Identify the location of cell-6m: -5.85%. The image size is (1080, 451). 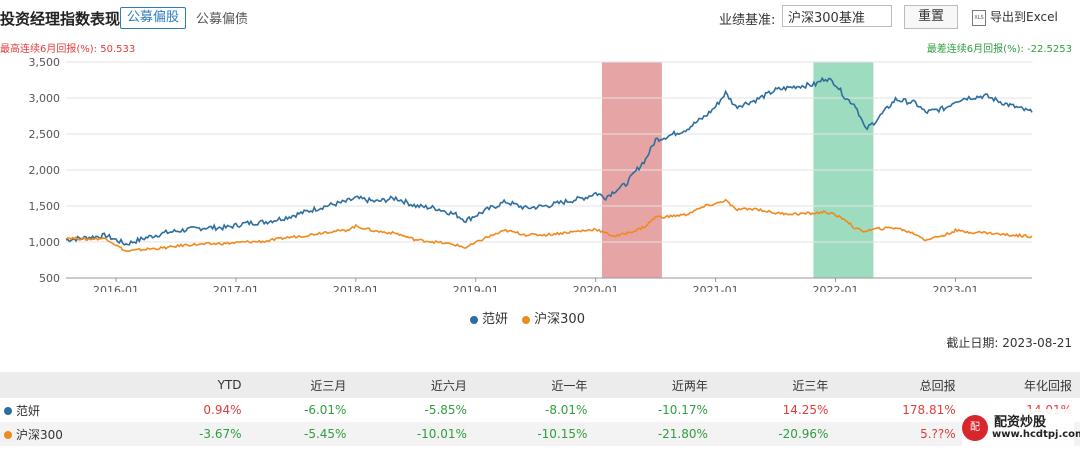
(445, 410).